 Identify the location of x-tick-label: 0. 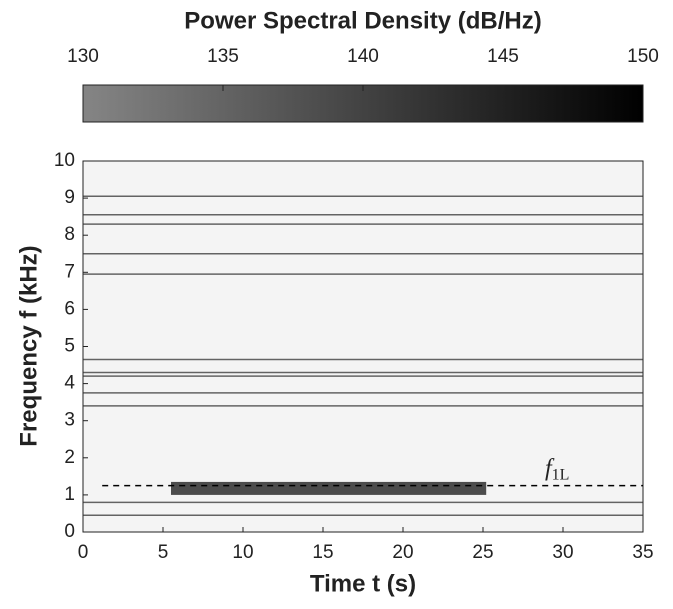
(83, 552).